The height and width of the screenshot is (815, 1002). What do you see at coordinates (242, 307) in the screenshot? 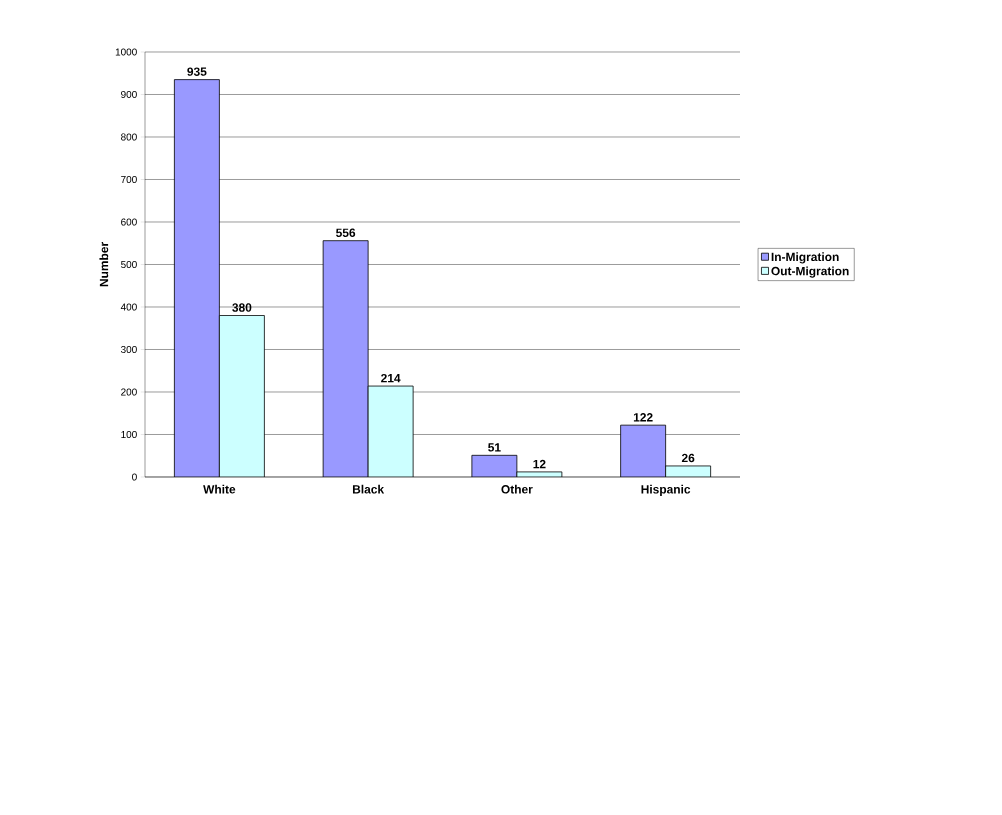
I see `data-label: 380` at bounding box center [242, 307].